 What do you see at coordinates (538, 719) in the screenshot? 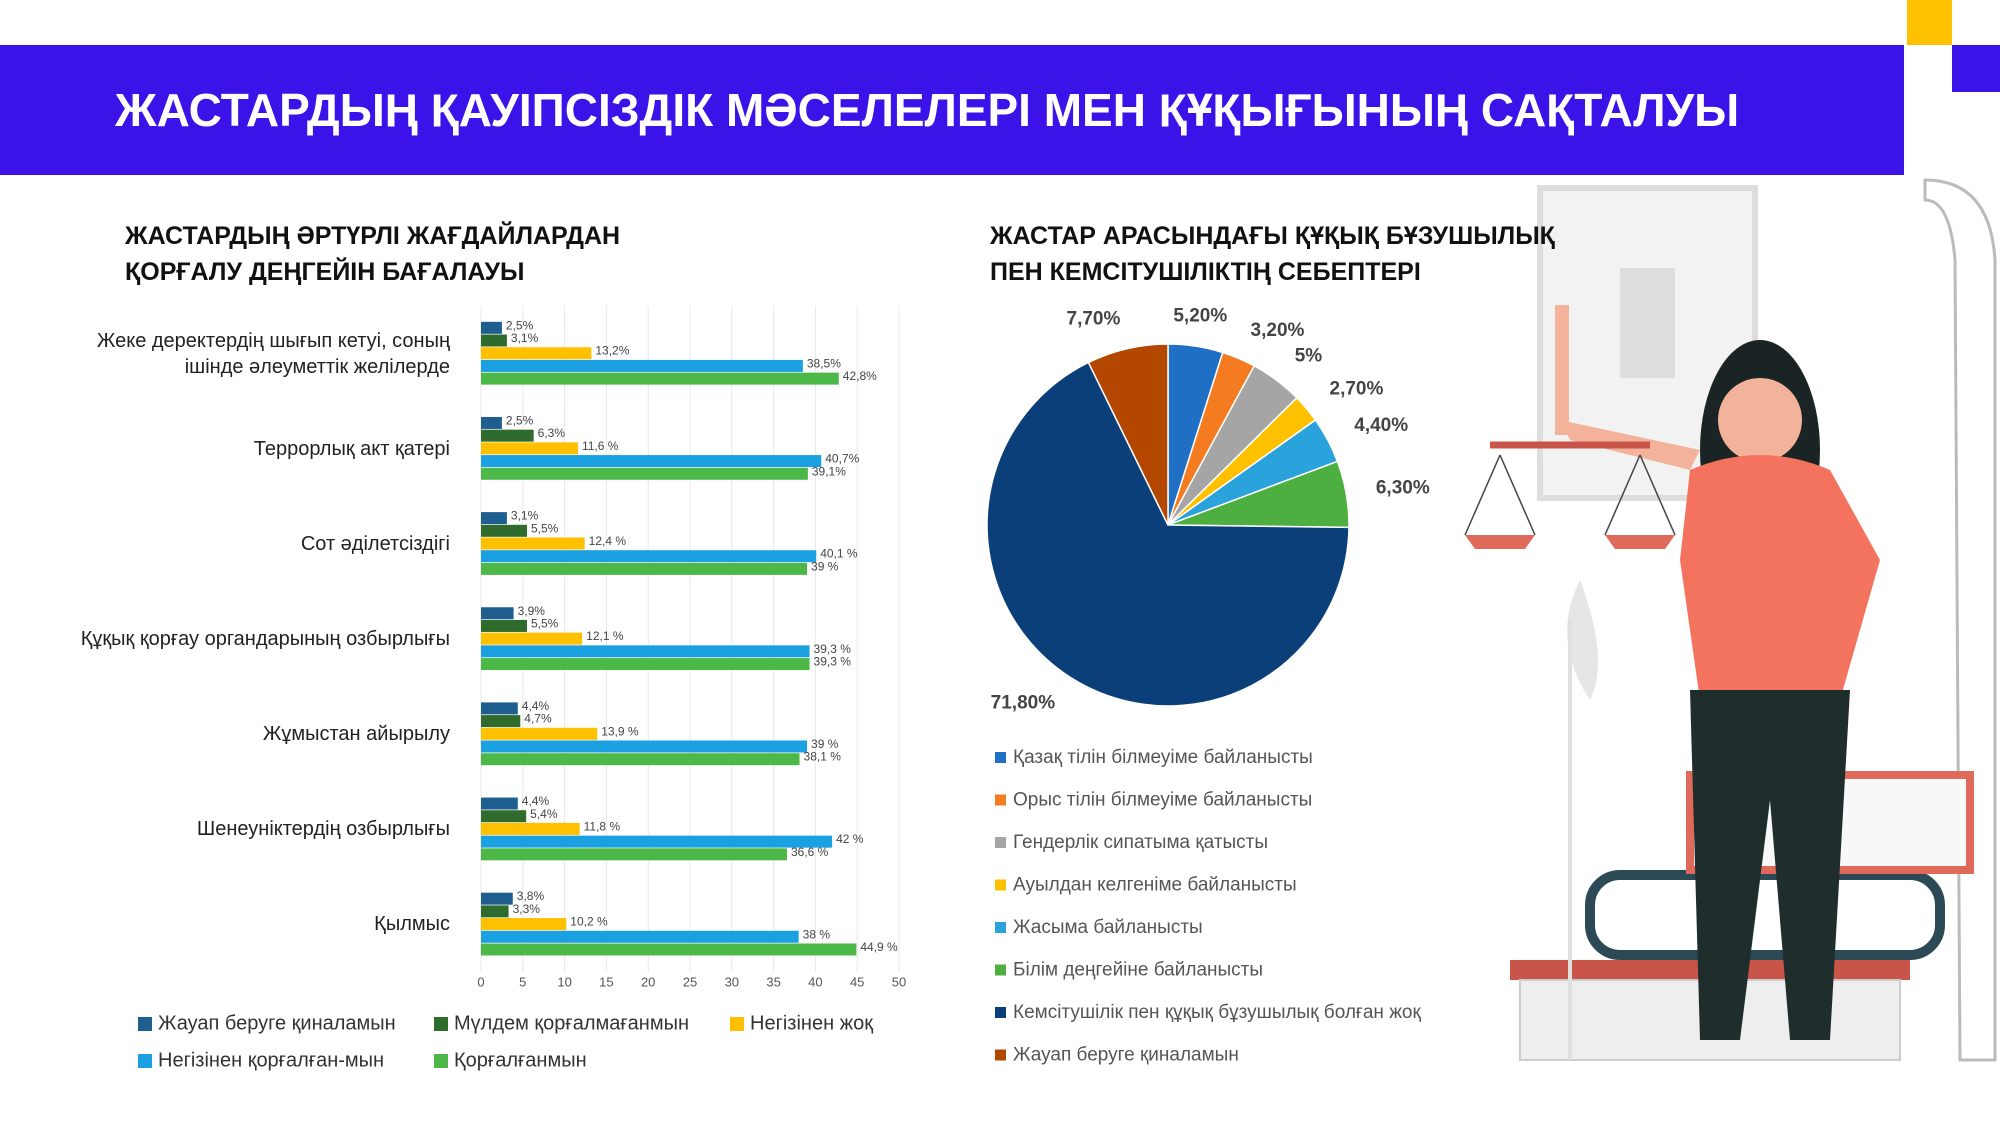
I see `value-label: 4,7%` at bounding box center [538, 719].